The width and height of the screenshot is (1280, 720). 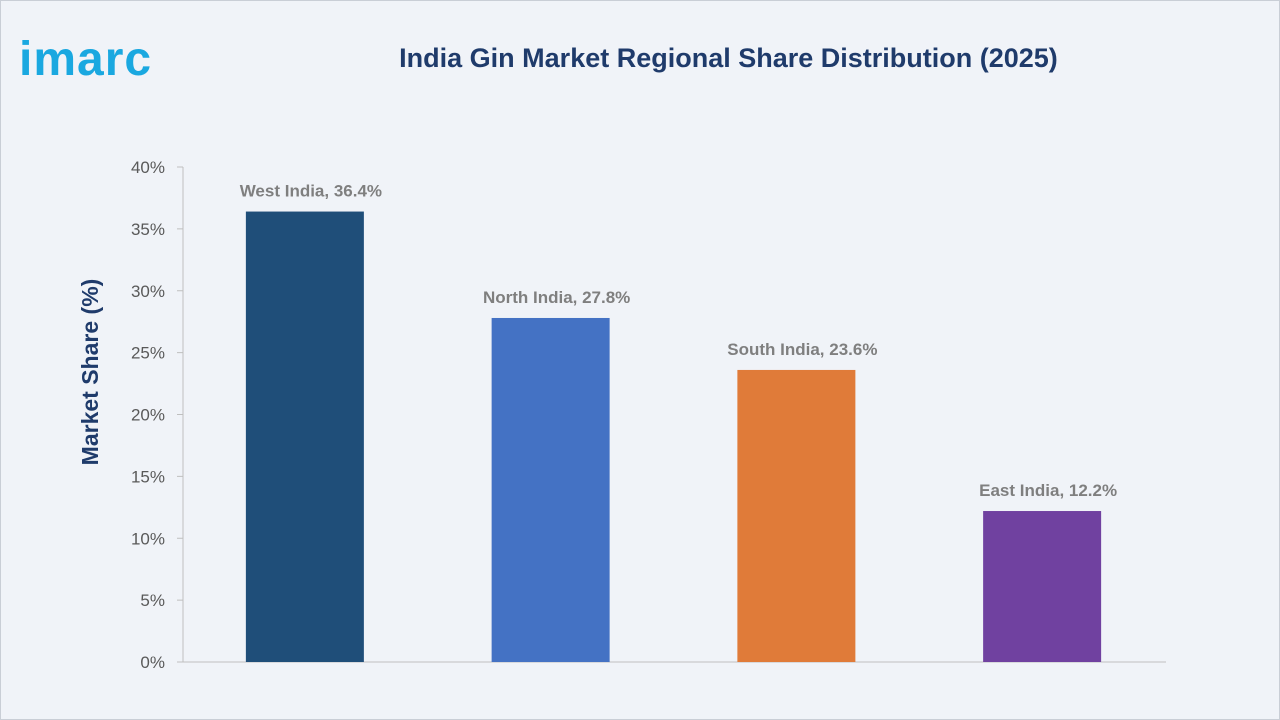 I want to click on data-label: North India, 27.8%, so click(x=556, y=297).